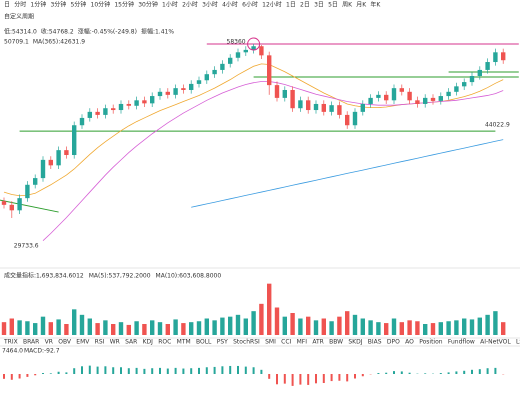  I want to click on label: 5分钟, so click(78, 5).